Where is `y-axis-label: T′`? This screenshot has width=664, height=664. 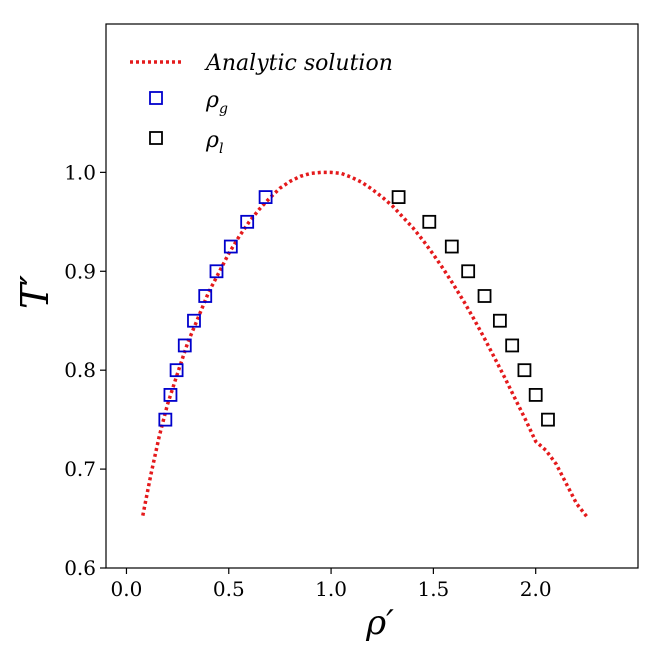
y-axis-label: T′ is located at coordinates (35, 292).